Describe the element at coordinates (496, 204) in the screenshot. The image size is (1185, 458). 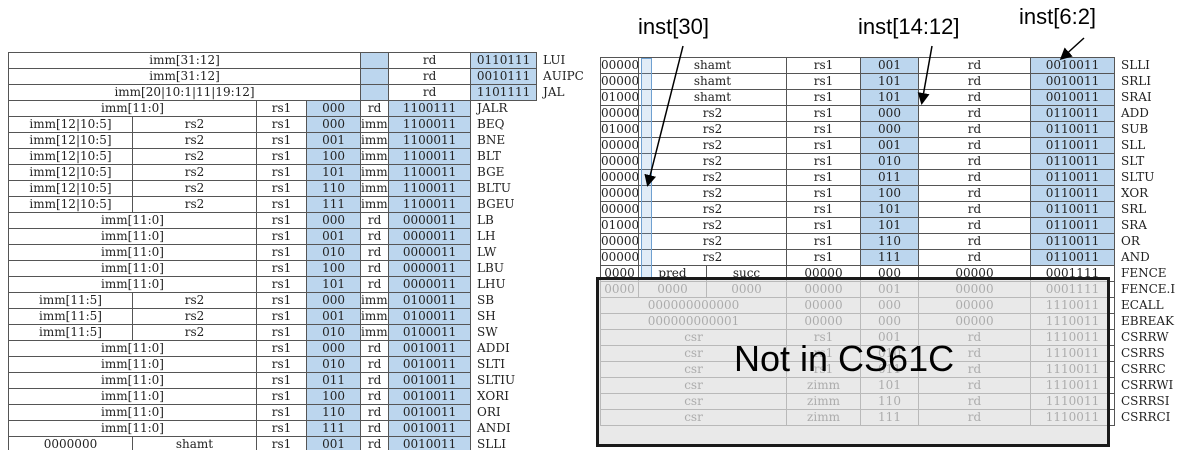
I see `instruction-mnemonic: BGEU` at that location.